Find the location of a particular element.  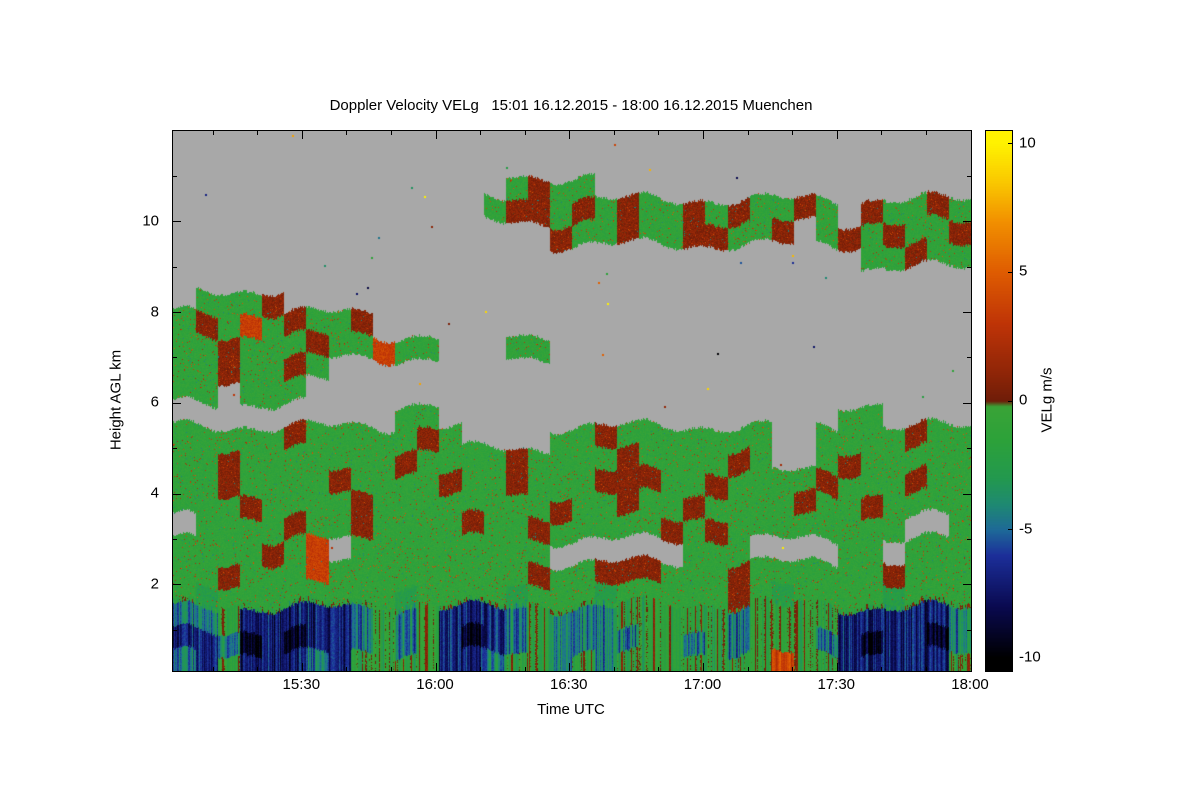

x-axis-title: Time UTC is located at coordinates (571, 709).